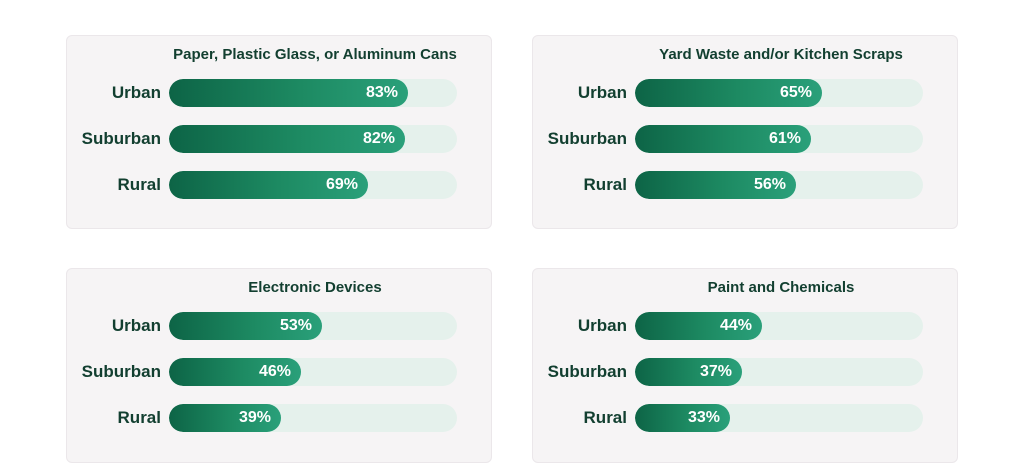  I want to click on bar-track: 33%, so click(779, 418).